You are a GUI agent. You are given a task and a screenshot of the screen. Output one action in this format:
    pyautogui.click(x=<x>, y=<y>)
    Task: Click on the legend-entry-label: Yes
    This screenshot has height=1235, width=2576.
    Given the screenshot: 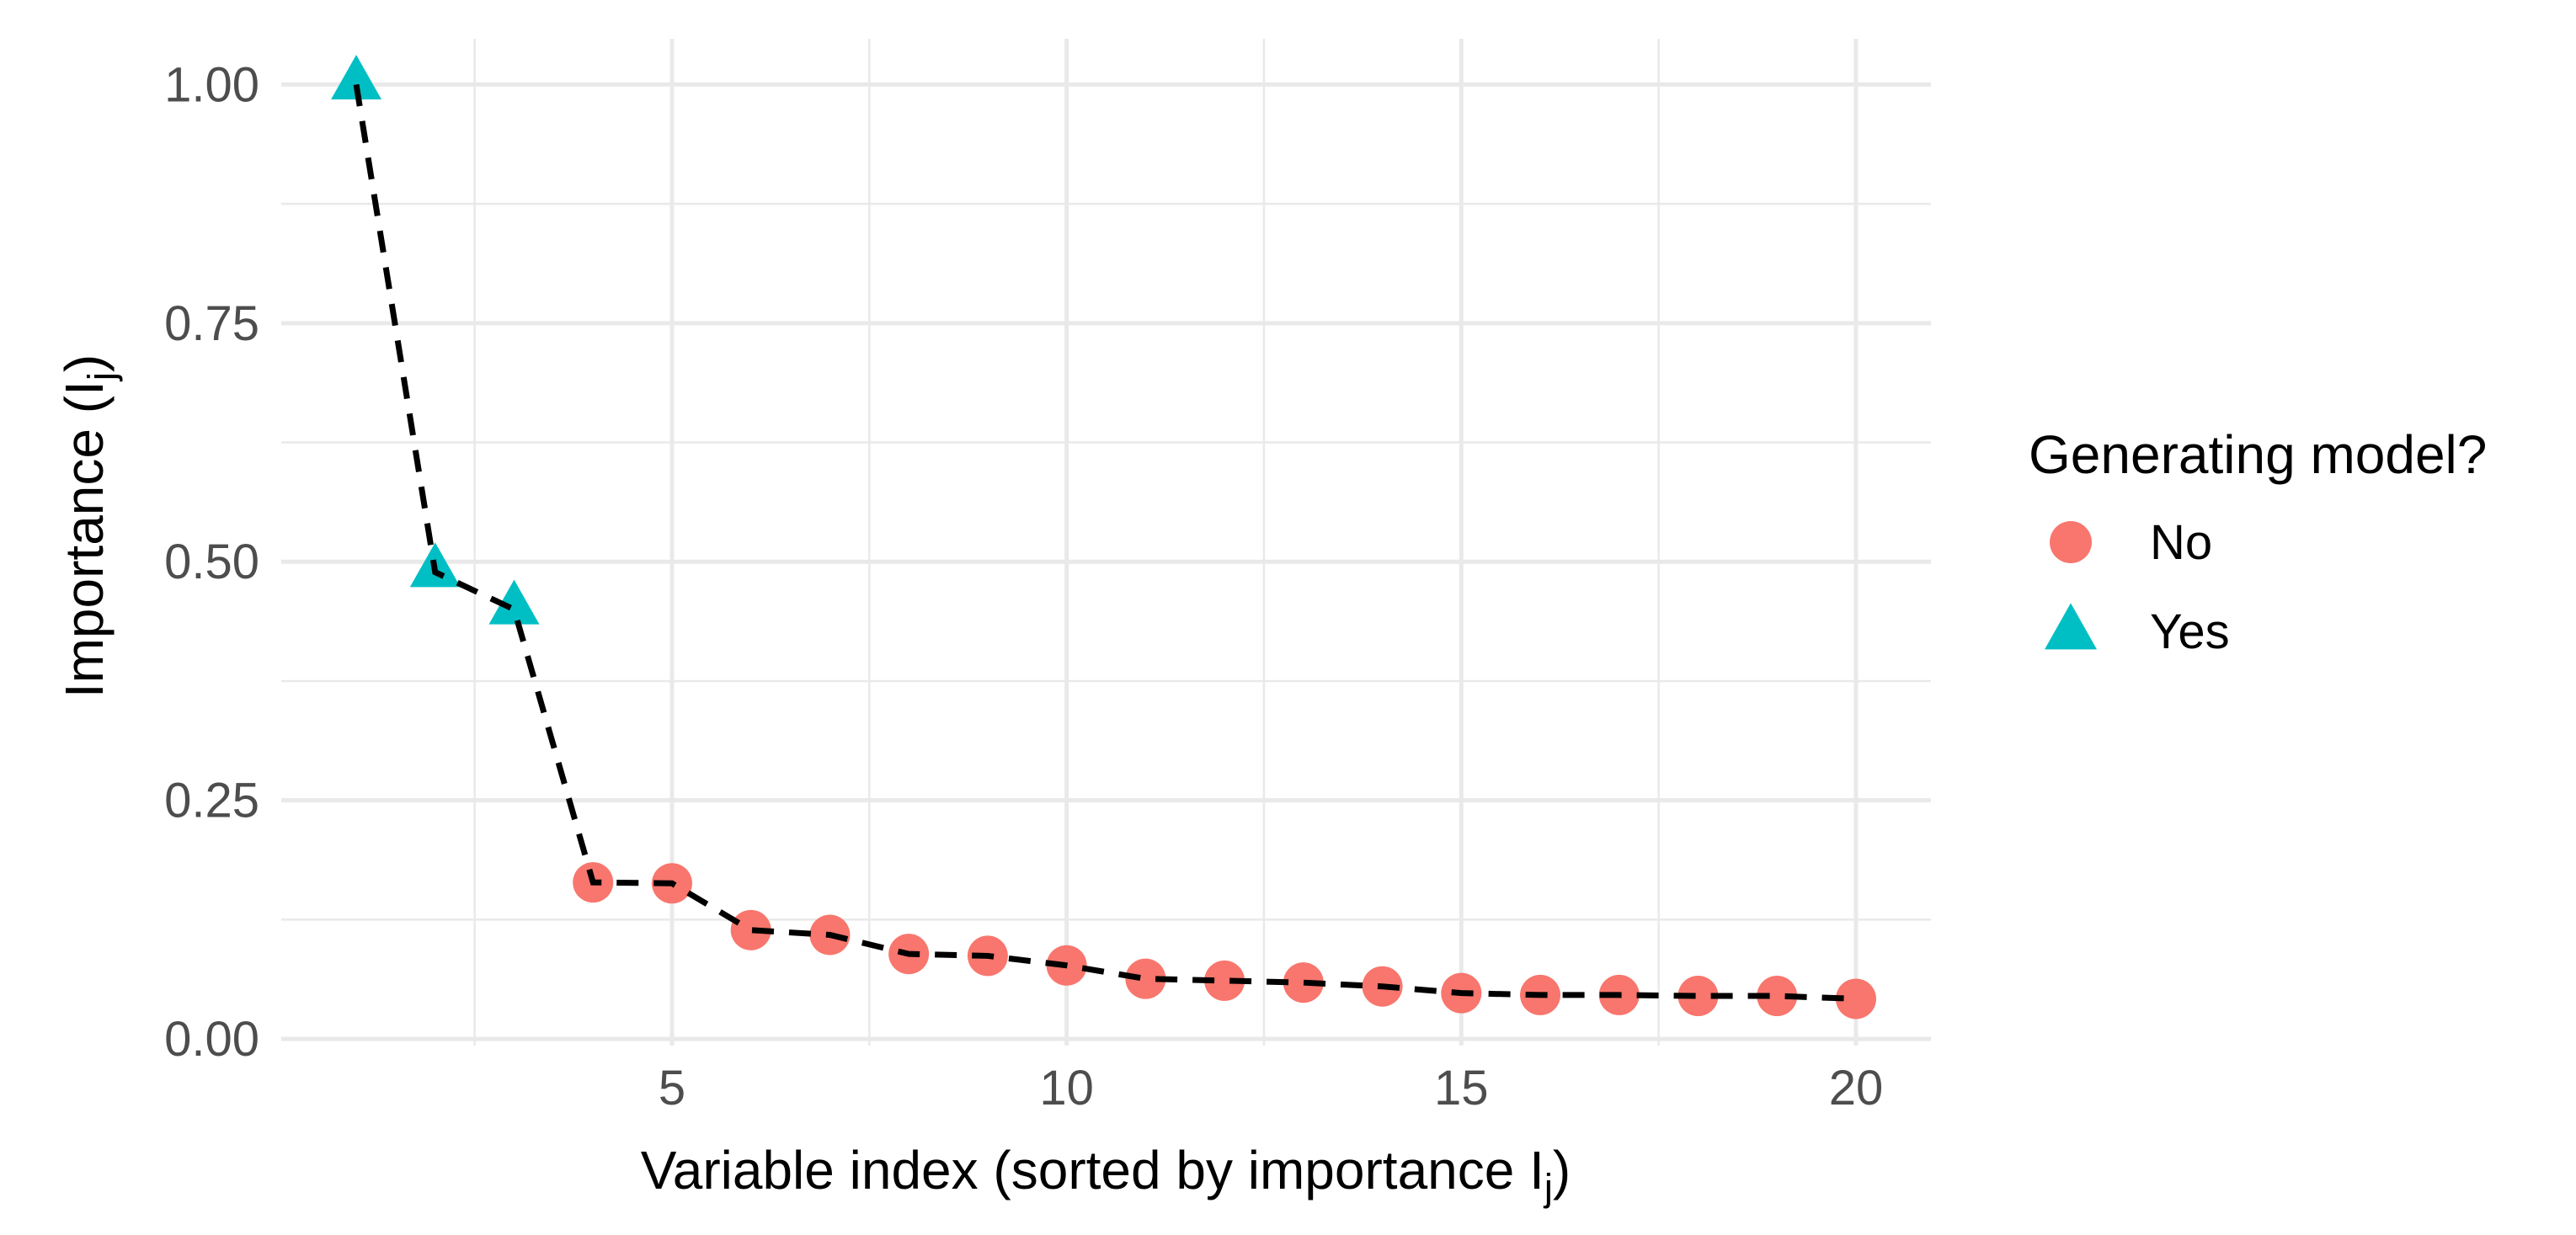 What is the action you would take?
    pyautogui.click(x=2190, y=631)
    